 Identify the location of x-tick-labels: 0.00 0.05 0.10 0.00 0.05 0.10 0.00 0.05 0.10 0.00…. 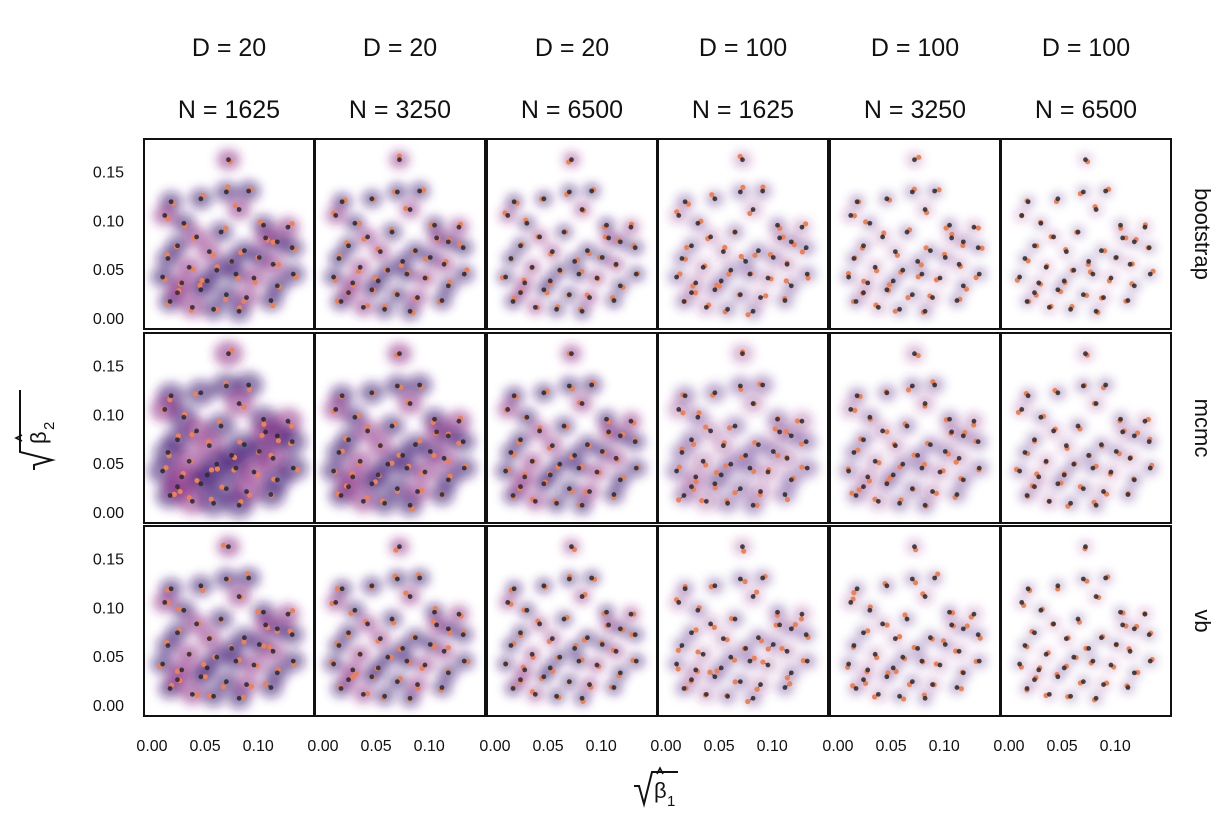
(633, 746).